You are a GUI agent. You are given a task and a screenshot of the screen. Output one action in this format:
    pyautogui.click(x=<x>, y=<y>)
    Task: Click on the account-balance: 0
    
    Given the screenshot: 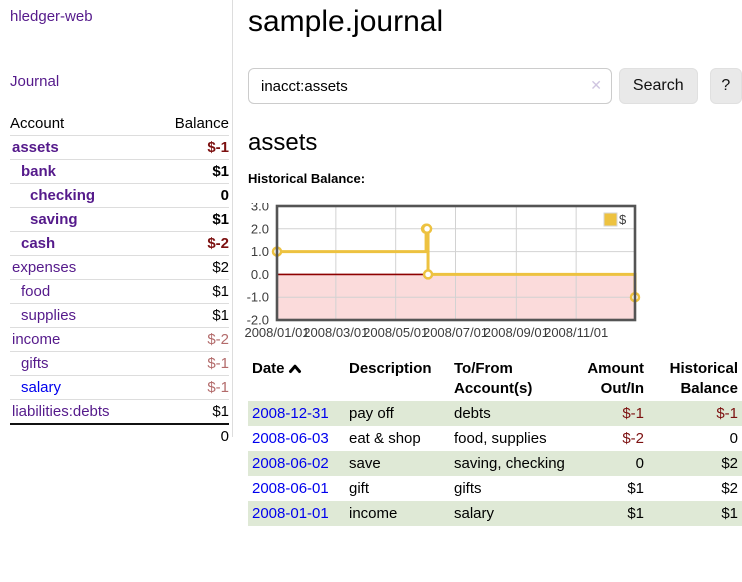 What is the action you would take?
    pyautogui.click(x=190, y=195)
    